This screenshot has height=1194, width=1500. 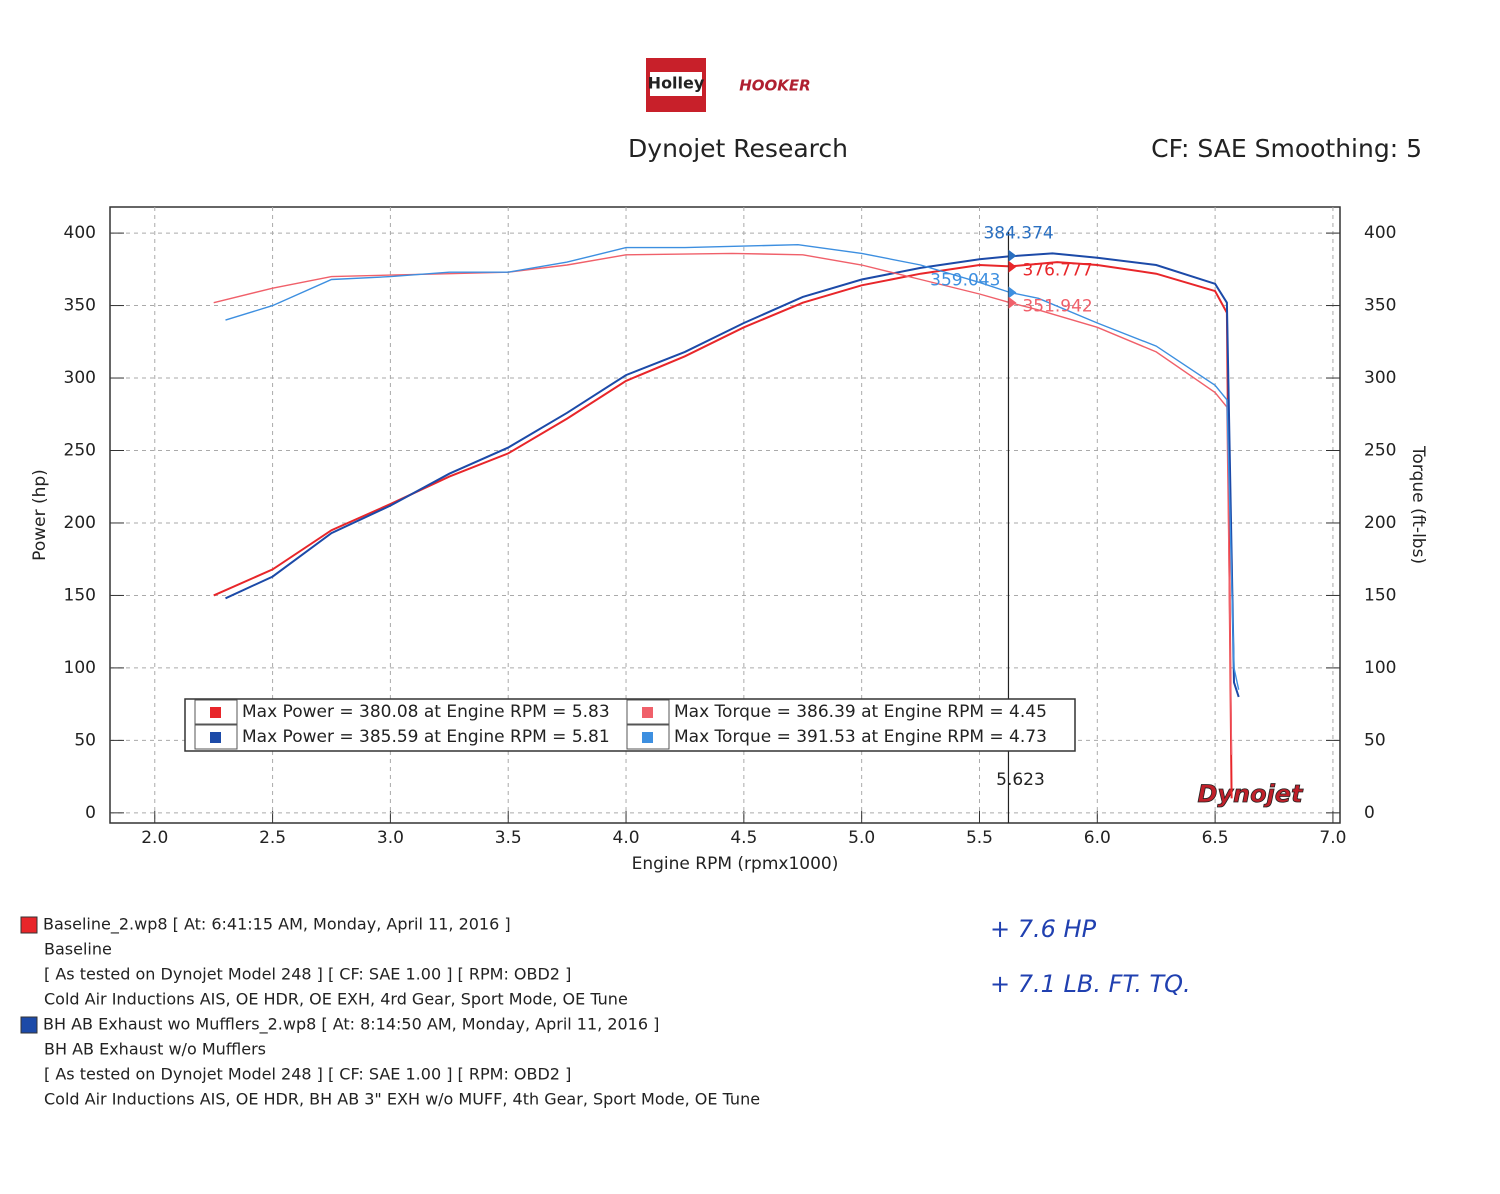 What do you see at coordinates (426, 712) in the screenshot?
I see `legend-label: Max Power = 380.08 at Engine RPM = 5.83` at bounding box center [426, 712].